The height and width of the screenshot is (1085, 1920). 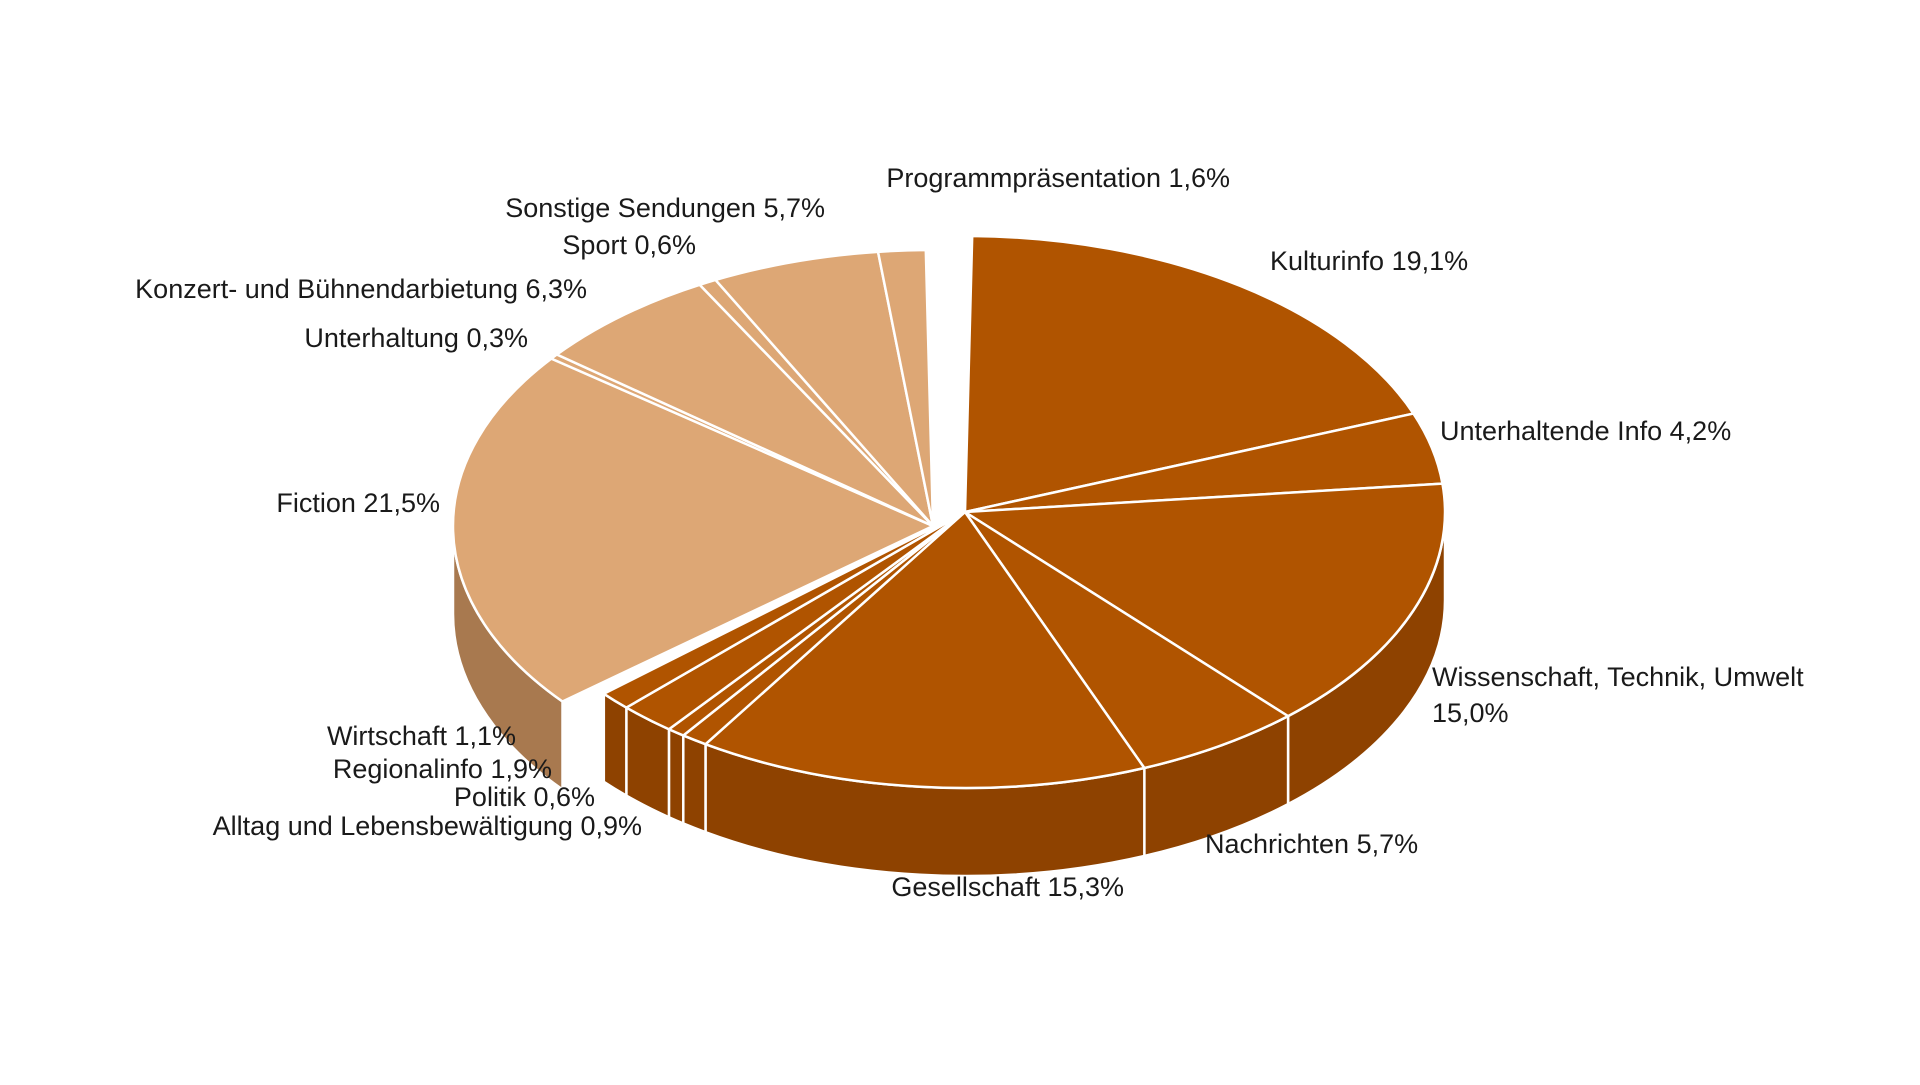 What do you see at coordinates (361, 289) in the screenshot?
I see `pie-slice-label: Konzert- und Bühnendarbietung 6,3%` at bounding box center [361, 289].